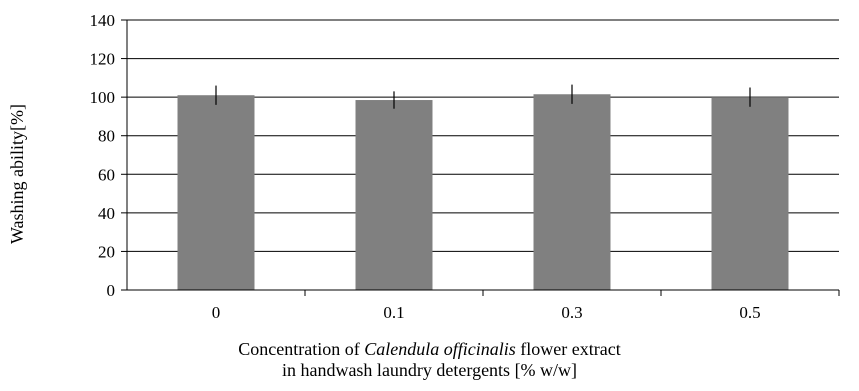  I want to click on x-tick-label: 0.5, so click(749, 312).